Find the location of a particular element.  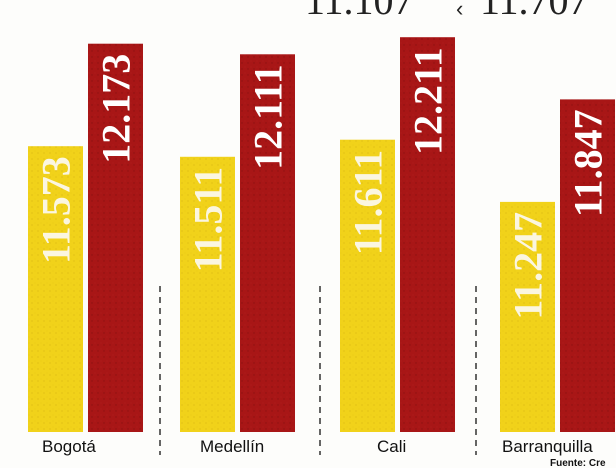

value-label-cali-series-1: 11.611 is located at coordinates (368, 203).